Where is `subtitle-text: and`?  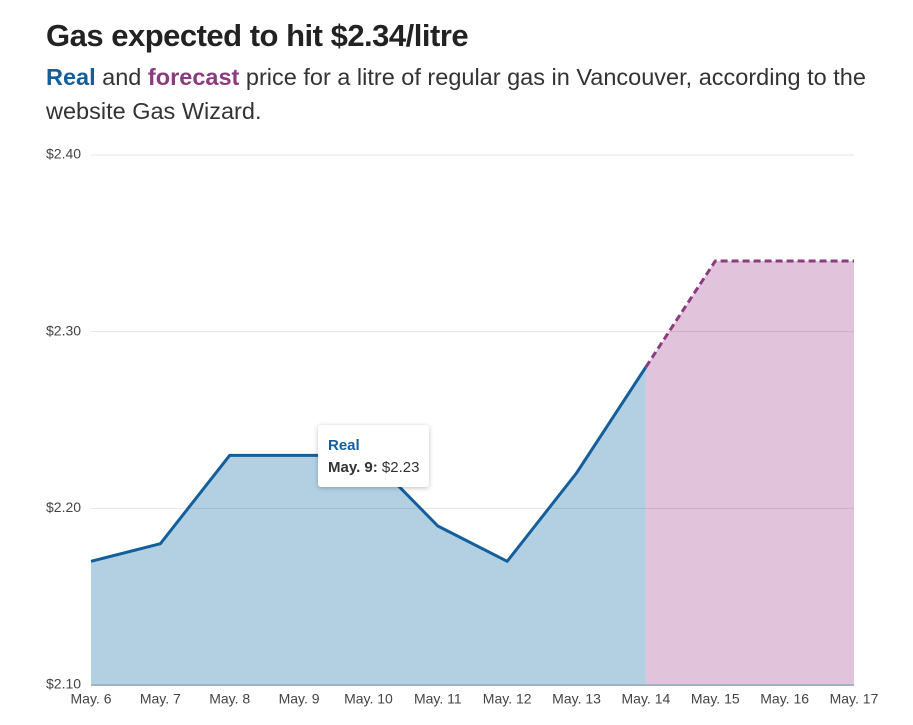
subtitle-text: and is located at coordinates (121, 77).